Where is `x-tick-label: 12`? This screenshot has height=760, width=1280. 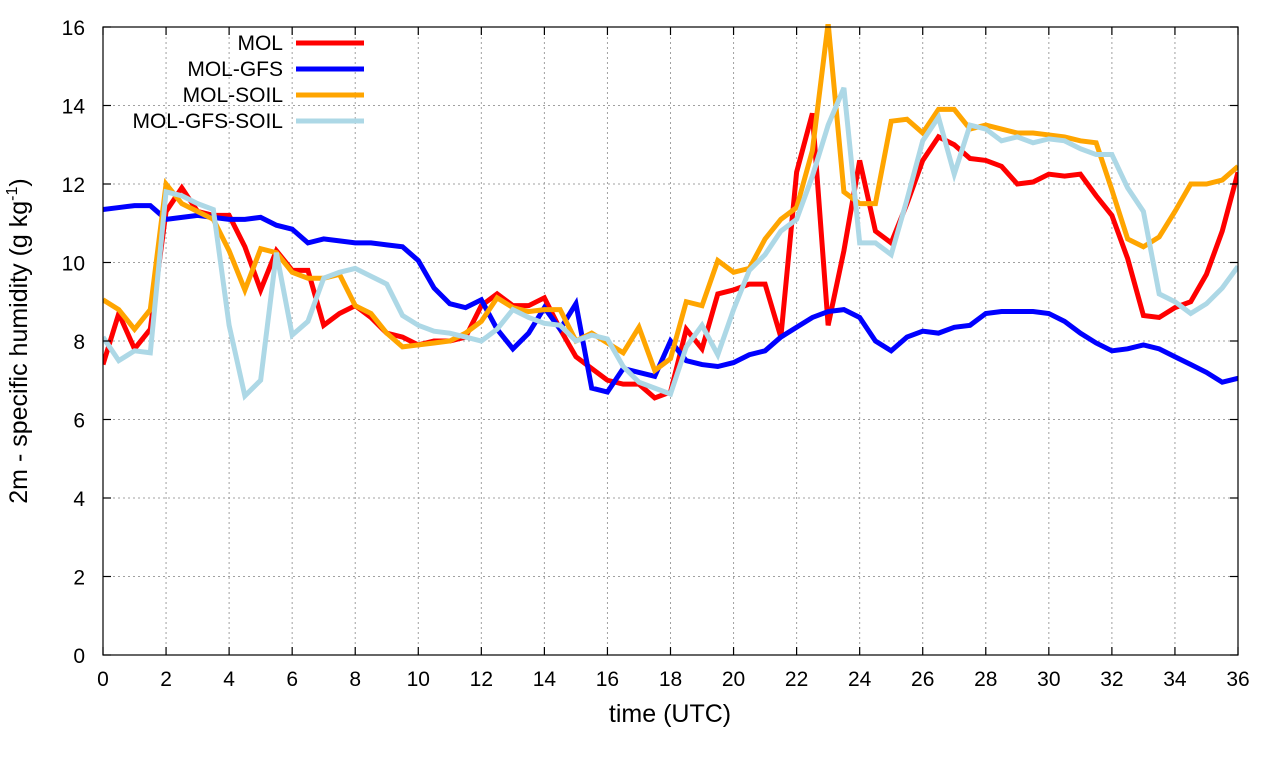 x-tick-label: 12 is located at coordinates (481, 679).